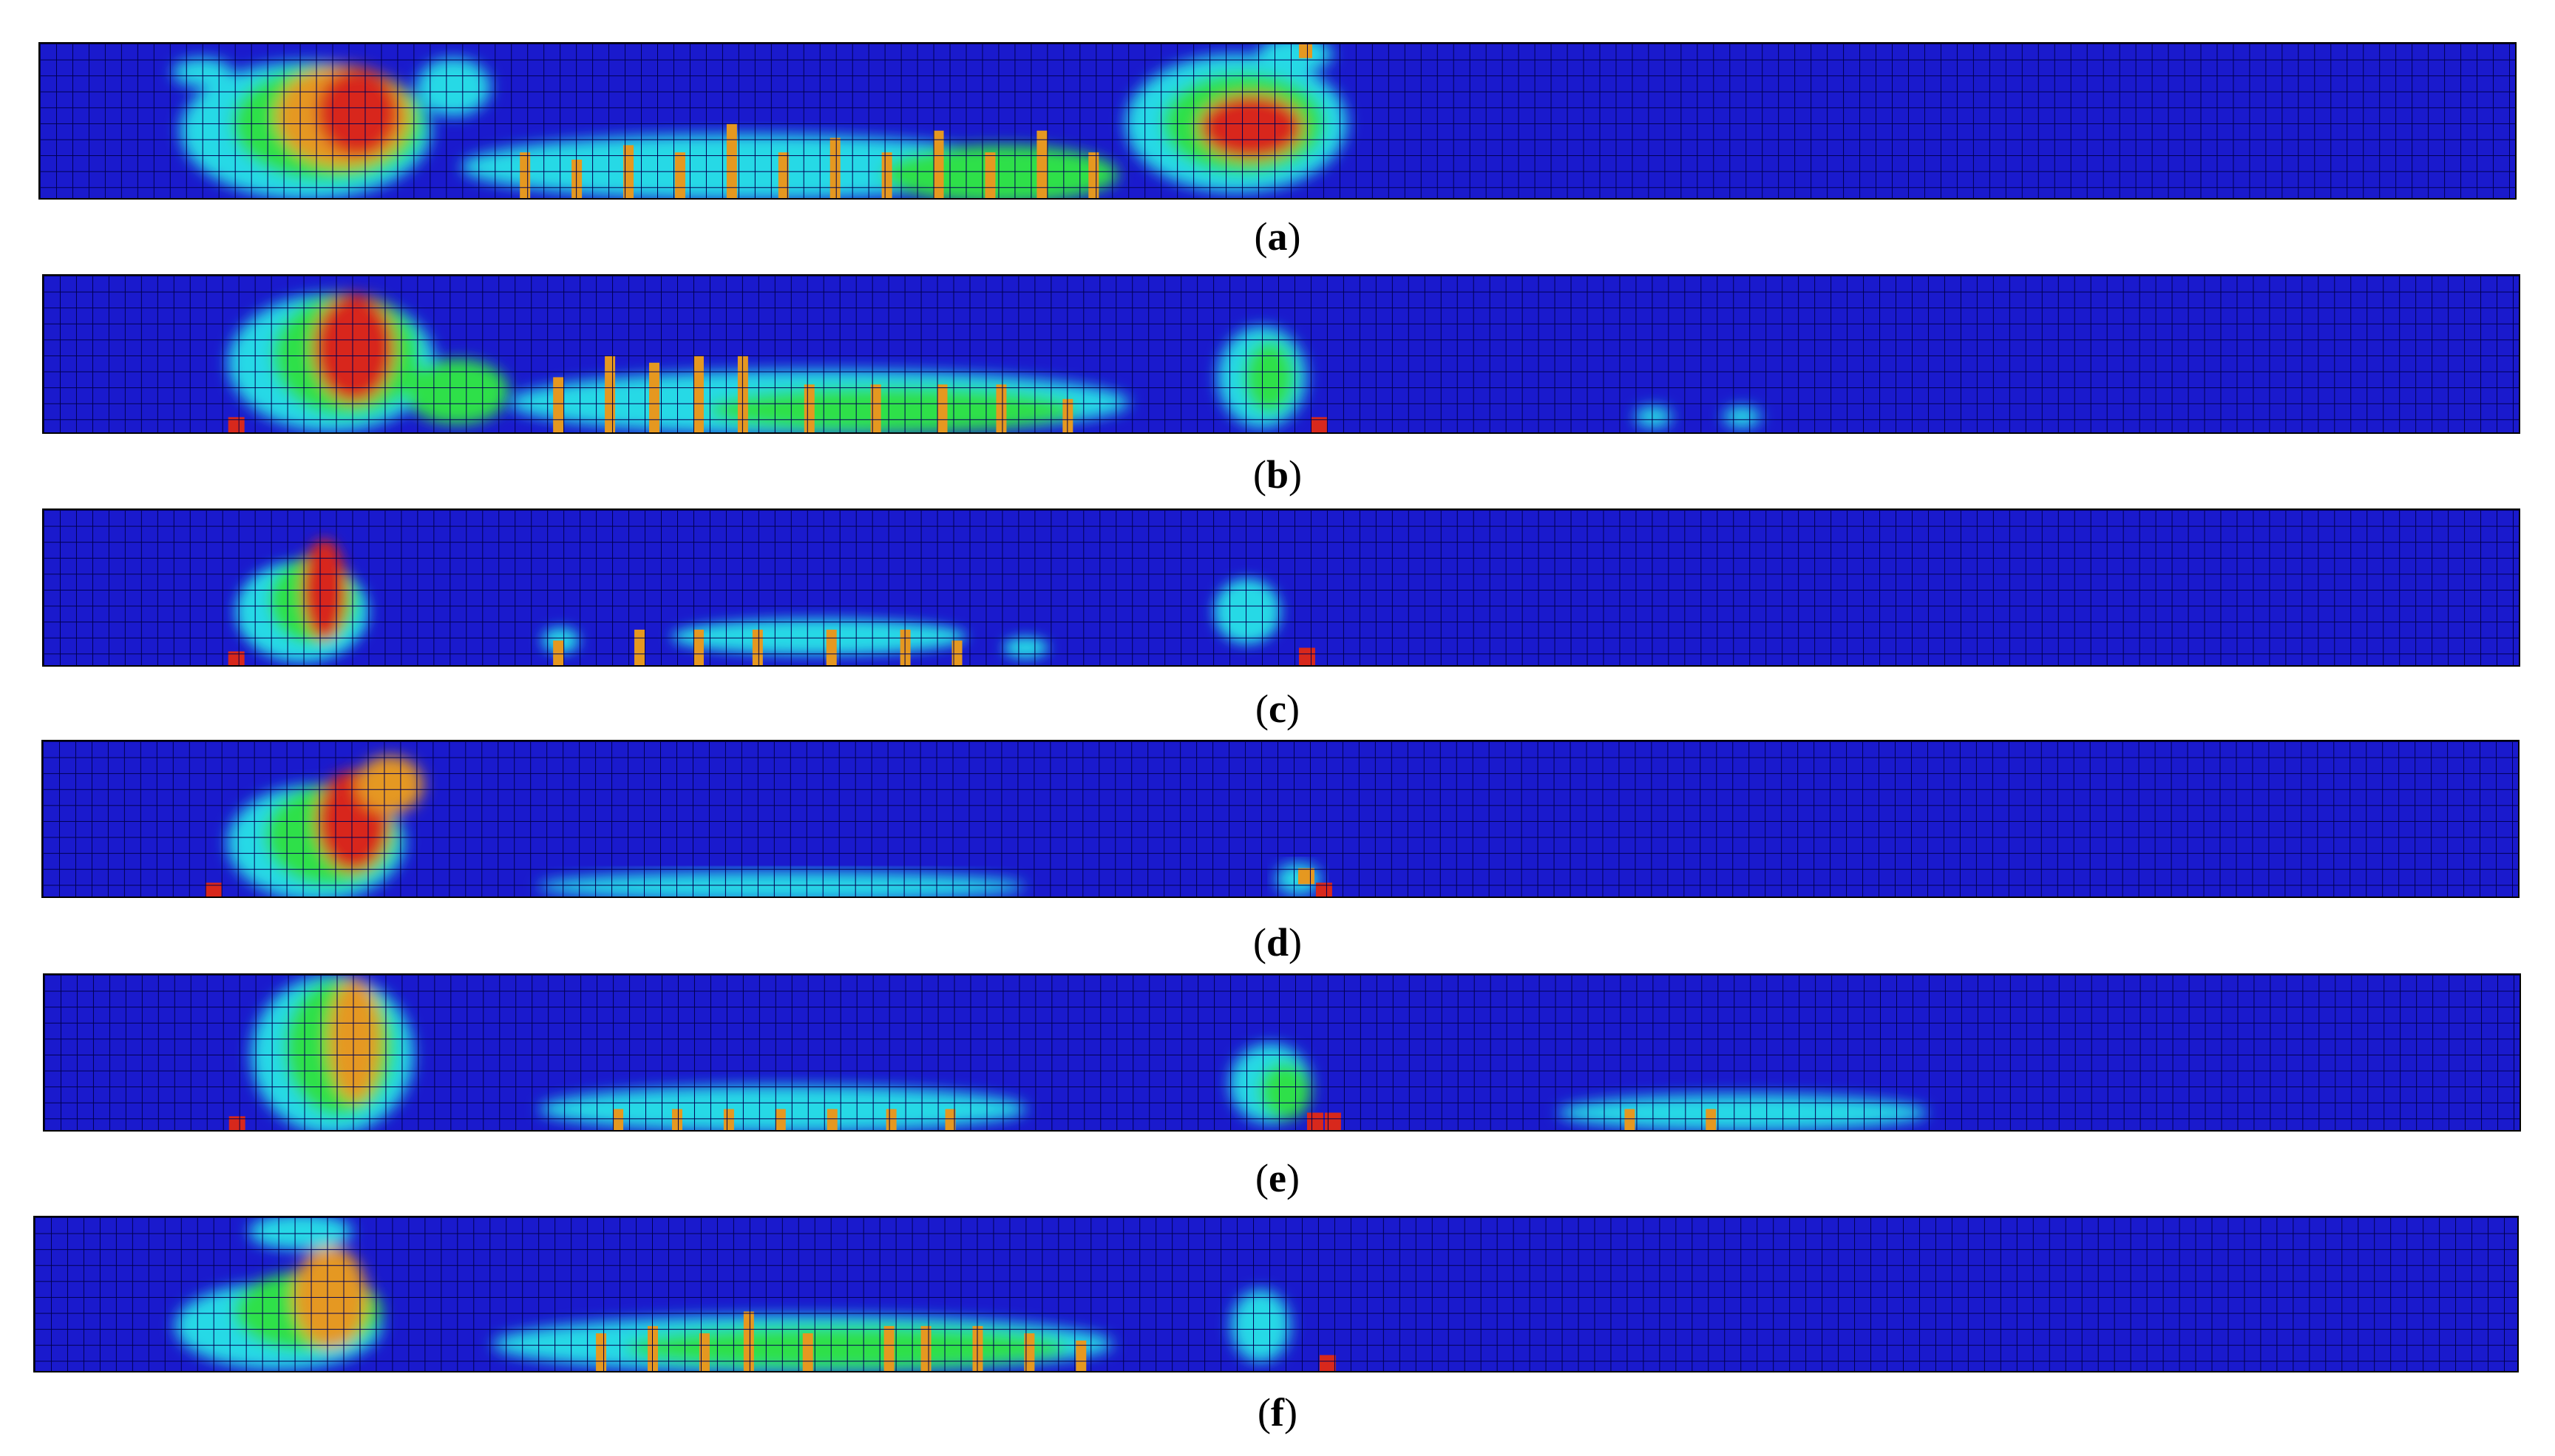 The height and width of the screenshot is (1456, 2555). I want to click on contour-plot-d, so click(1280, 819).